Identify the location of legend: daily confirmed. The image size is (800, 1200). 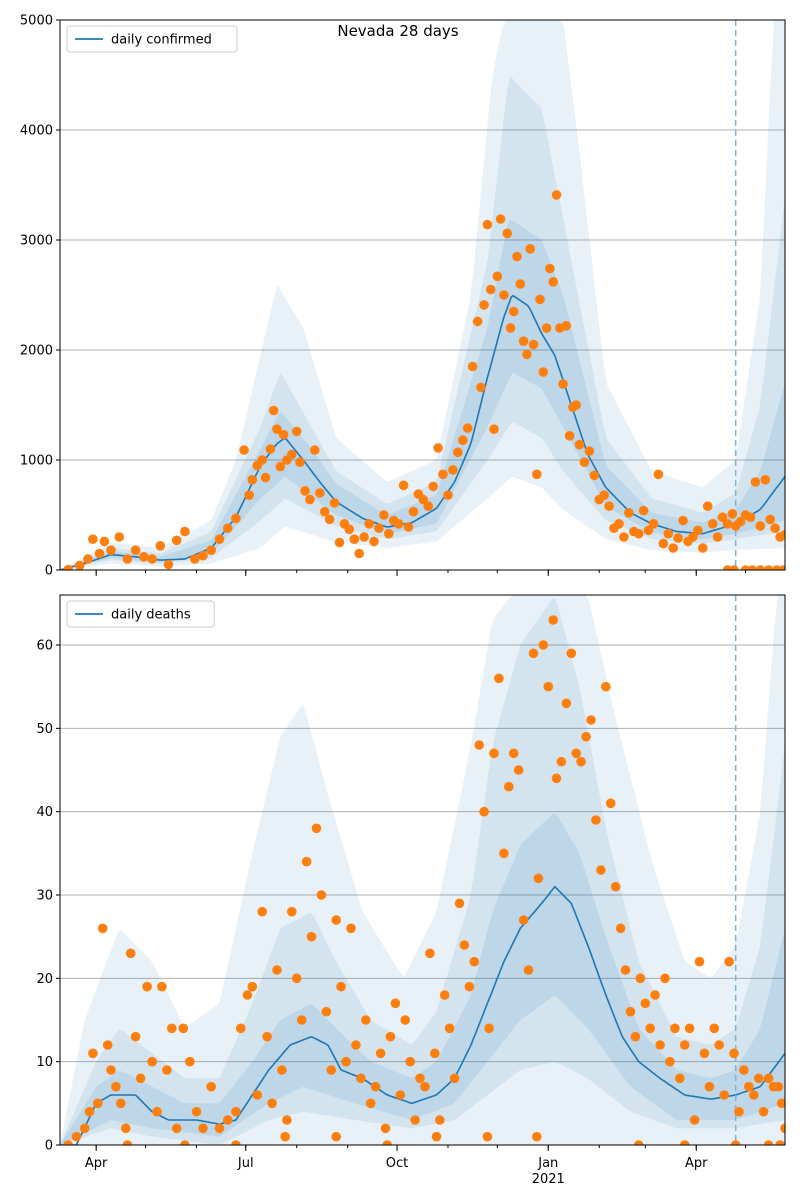
(152, 39).